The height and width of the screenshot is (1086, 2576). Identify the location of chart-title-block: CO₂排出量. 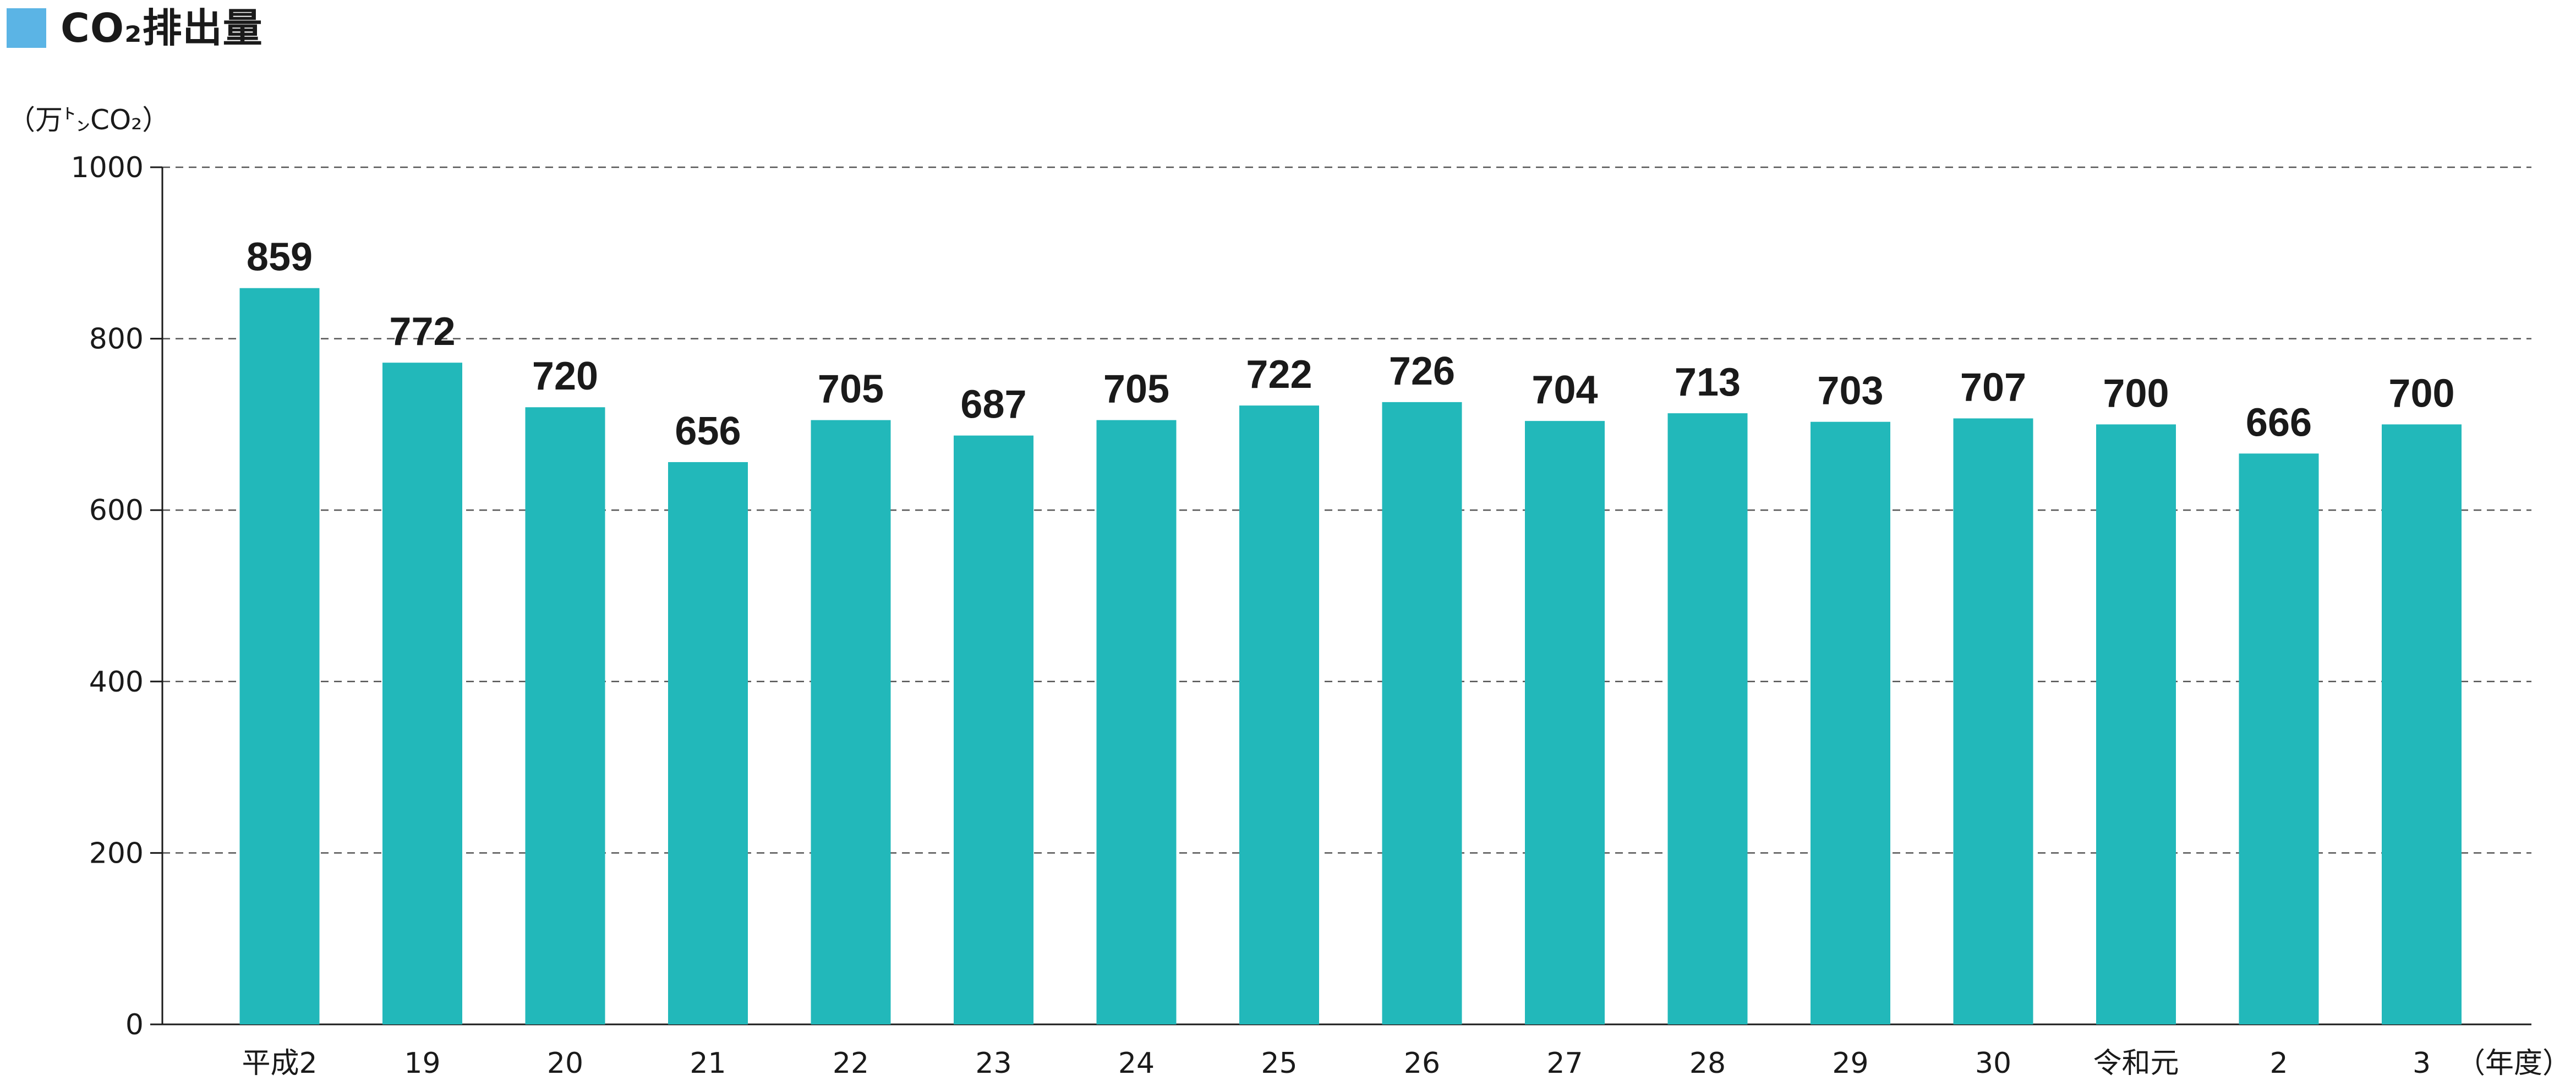
(135, 28).